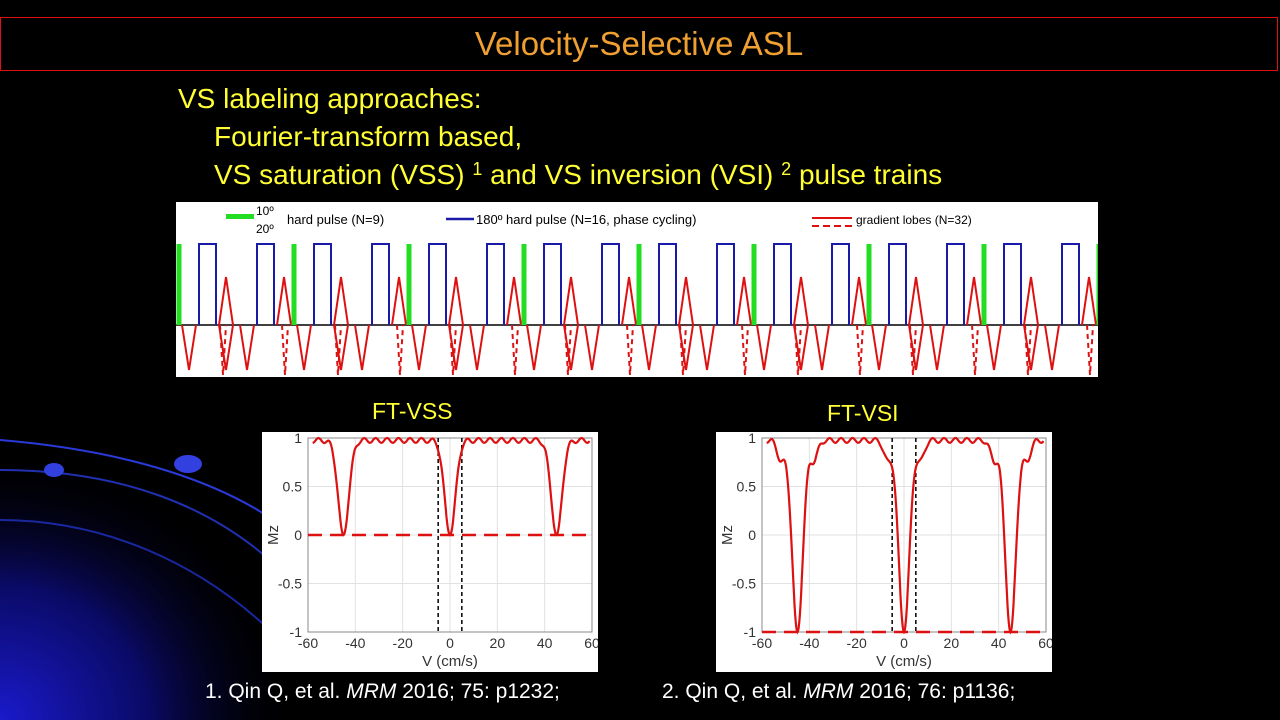  I want to click on plot-vsi-svg: -60 -40 -20 0 20 40 60 1 0.5 0 -0.5 -1 V (cm/s) Mz, so click(886, 550).